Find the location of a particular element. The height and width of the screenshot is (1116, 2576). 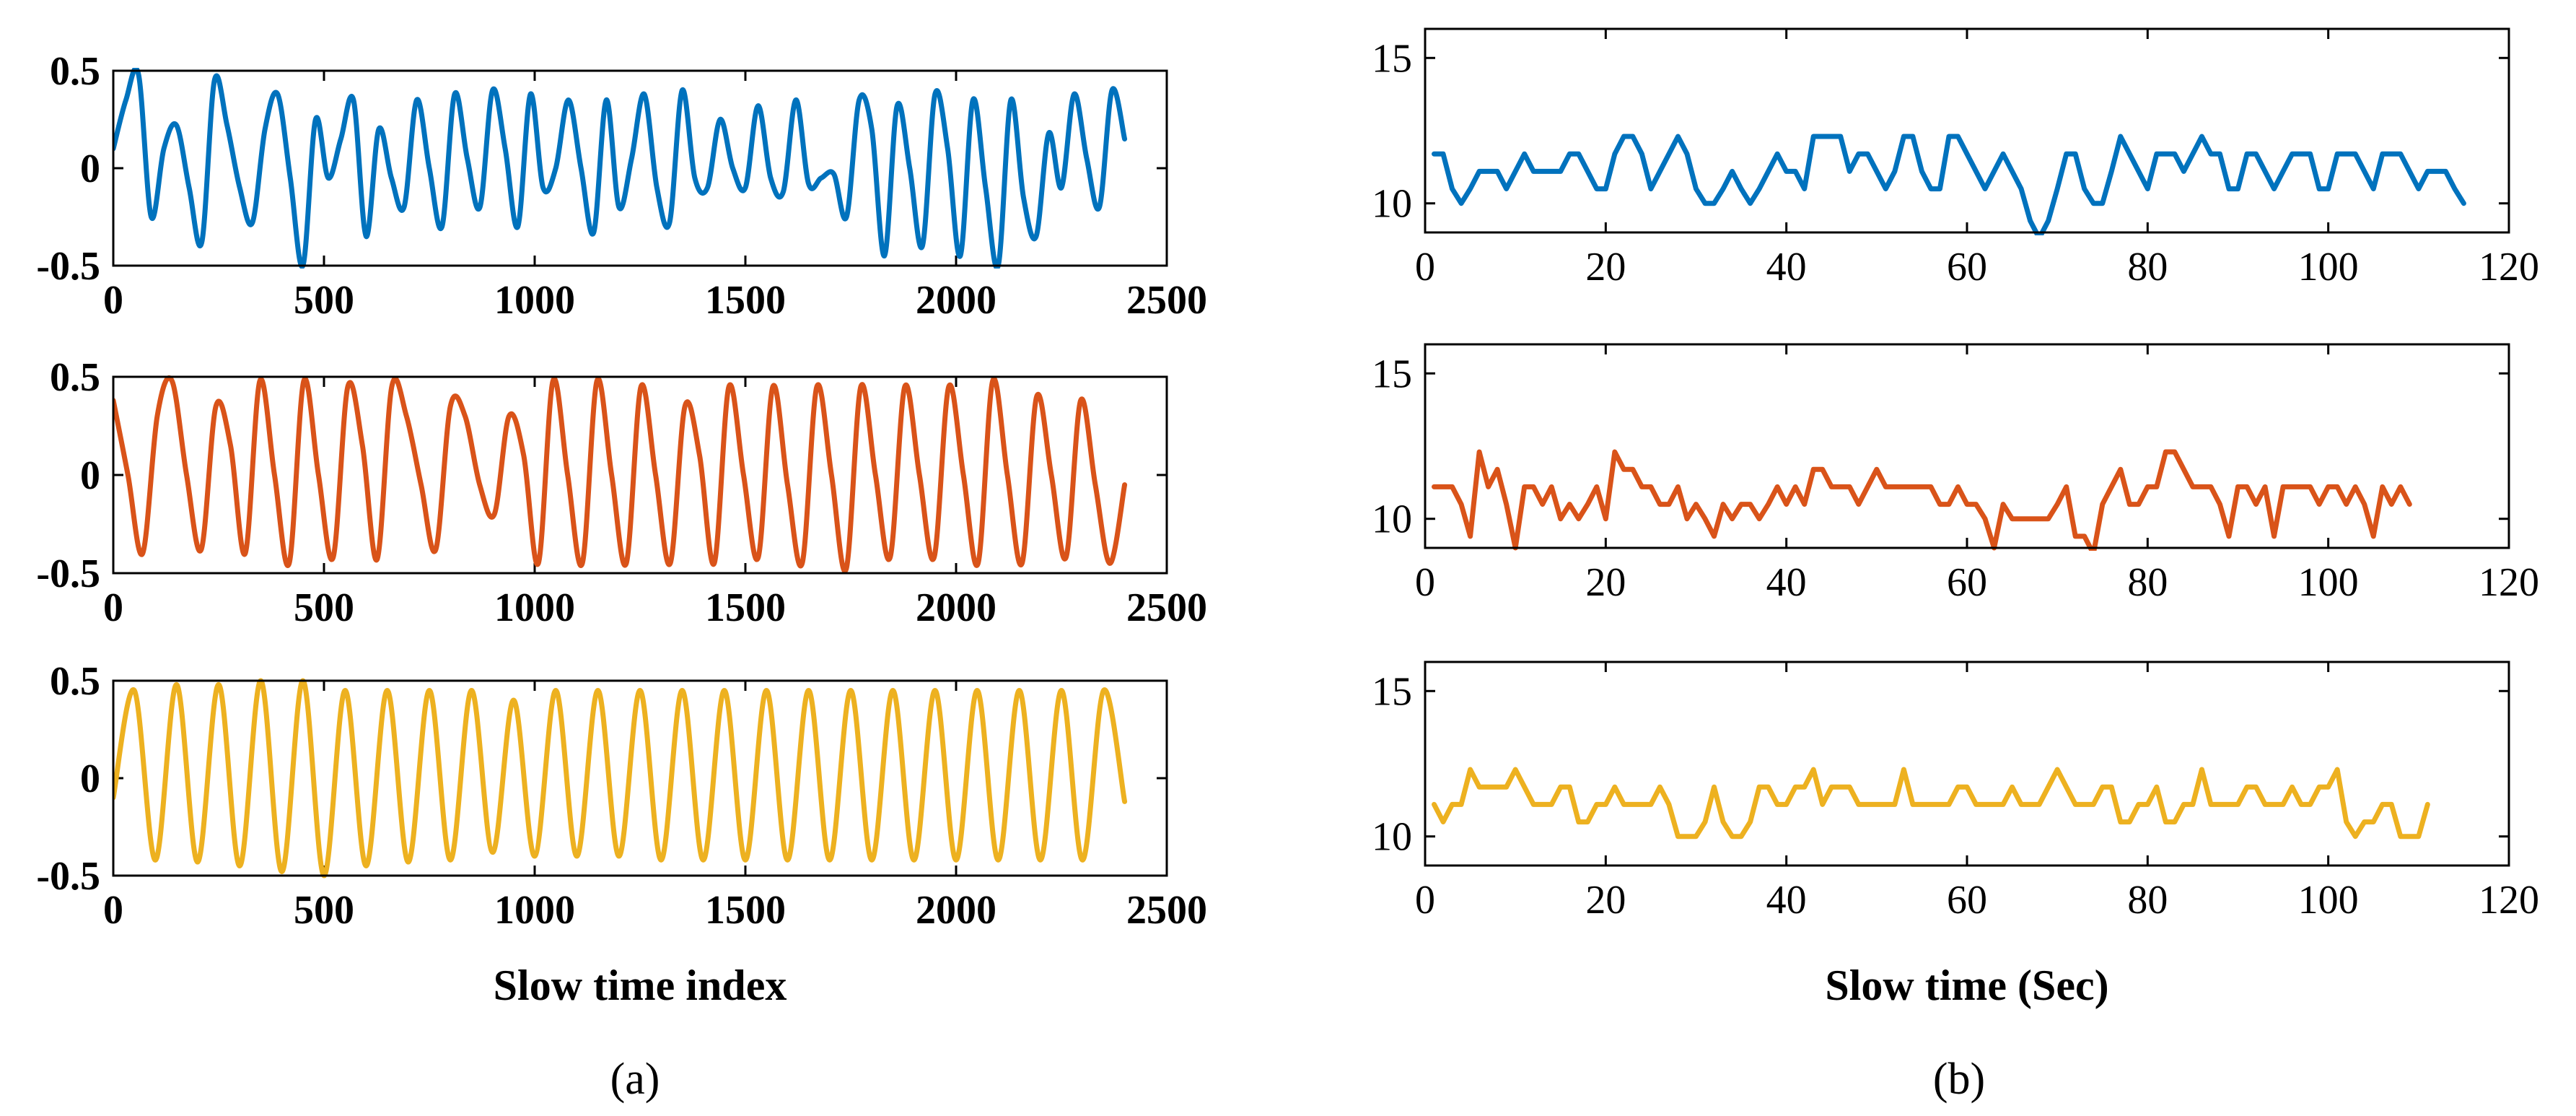

panel-label-a: (a) is located at coordinates (635, 1079).